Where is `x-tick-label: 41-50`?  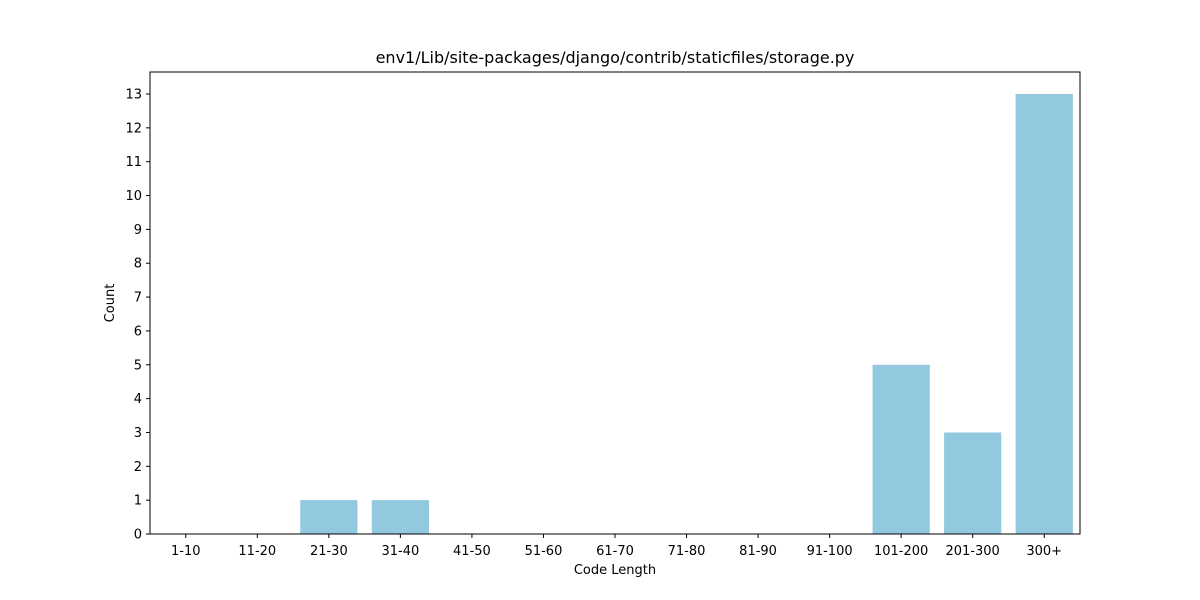
x-tick-label: 41-50 is located at coordinates (472, 551).